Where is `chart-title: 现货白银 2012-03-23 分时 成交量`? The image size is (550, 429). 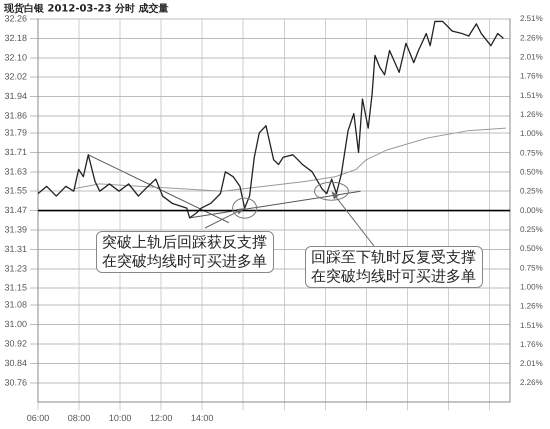
chart-title: 现货白银 2012-03-23 分时 成交量 is located at coordinates (85, 8).